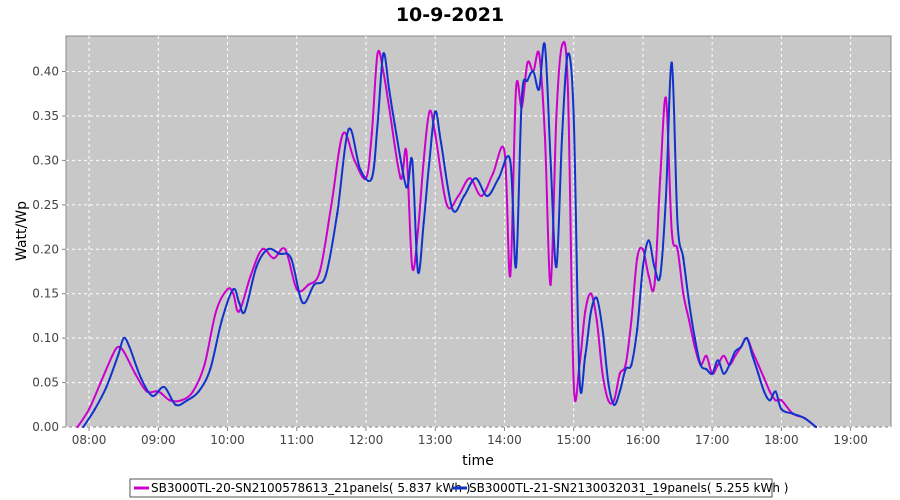 The width and height of the screenshot is (900, 500). I want to click on y-tick-label: 0.30, so click(45, 160).